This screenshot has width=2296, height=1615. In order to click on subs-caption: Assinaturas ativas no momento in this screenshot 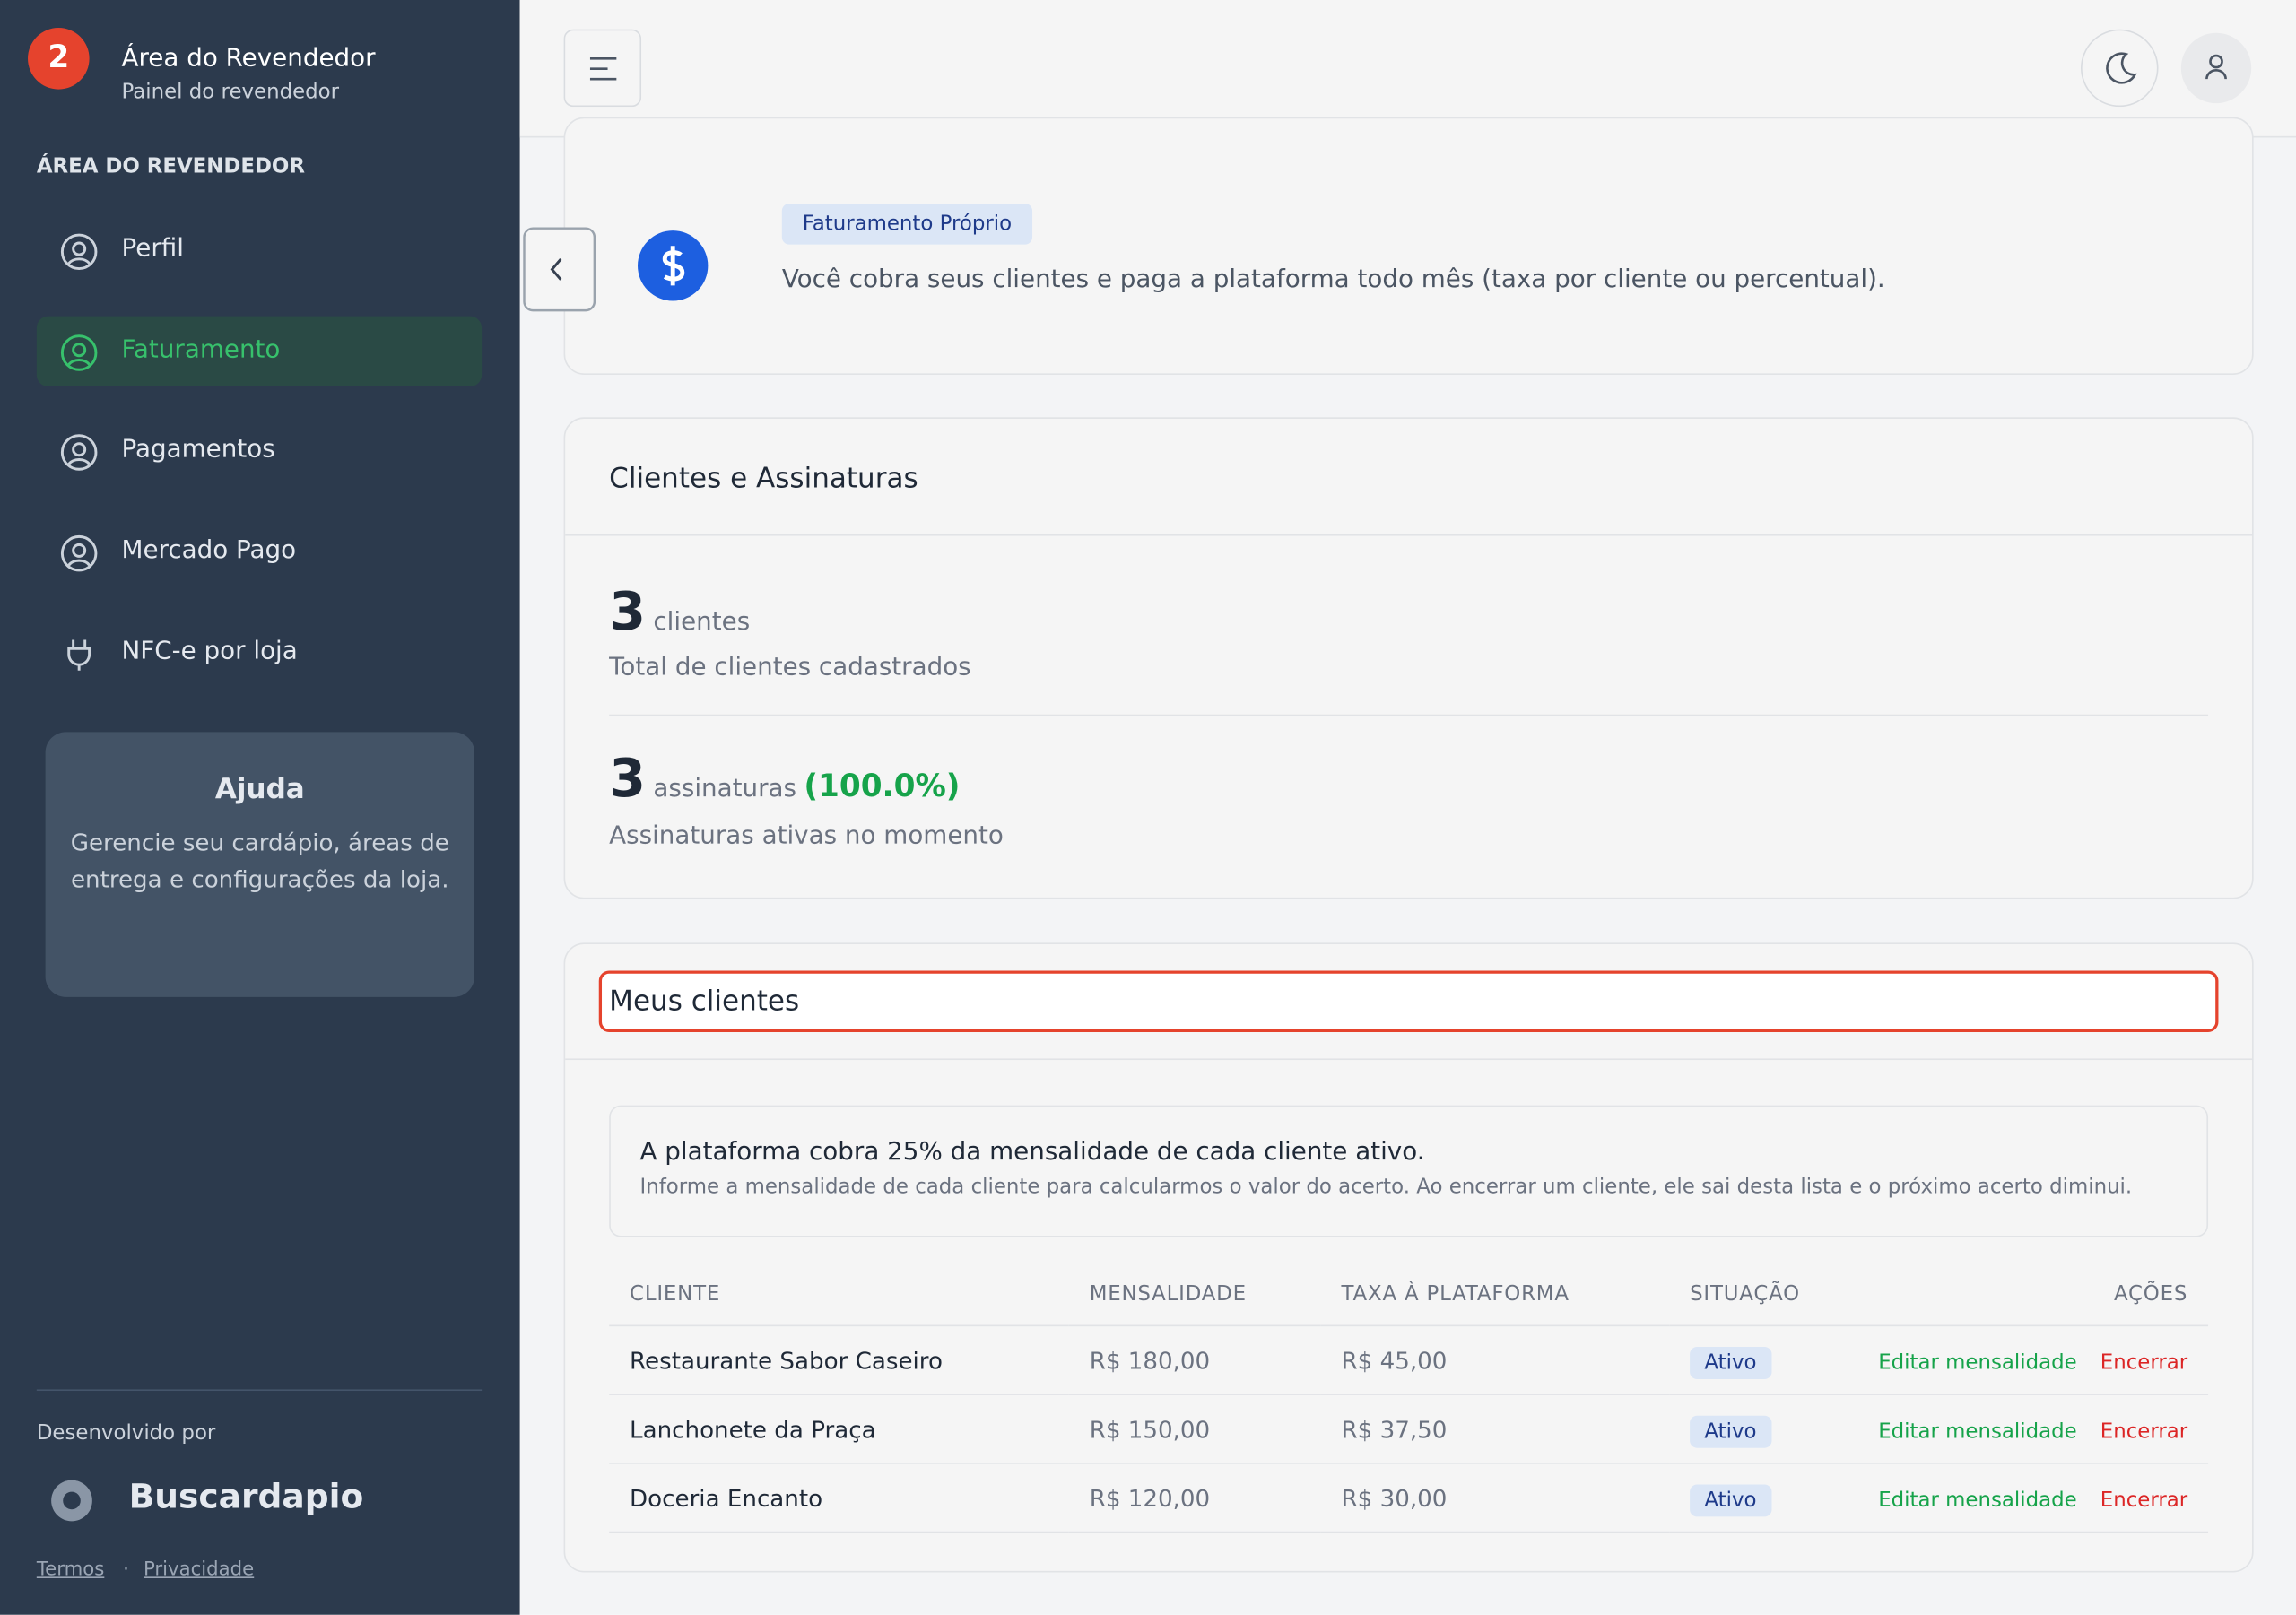, I will do `click(806, 836)`.